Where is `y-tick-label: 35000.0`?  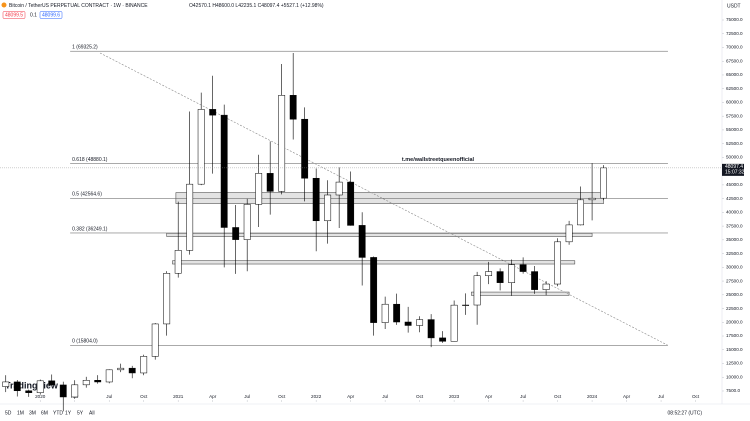 y-tick-label: 35000.0 is located at coordinates (734, 239).